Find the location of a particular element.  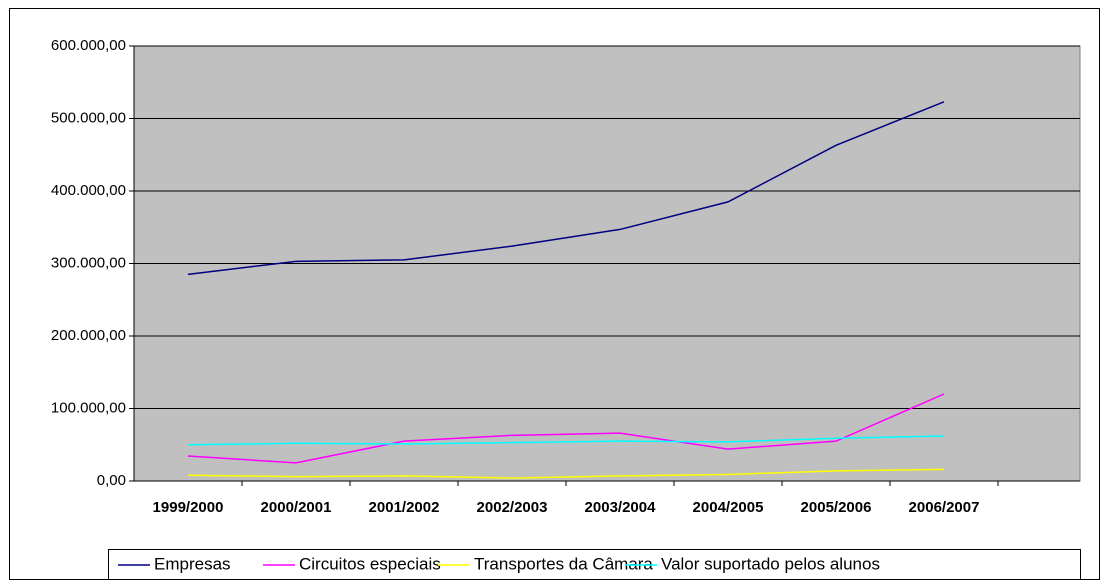

legend-label: Transportes da Câmara is located at coordinates (563, 563).